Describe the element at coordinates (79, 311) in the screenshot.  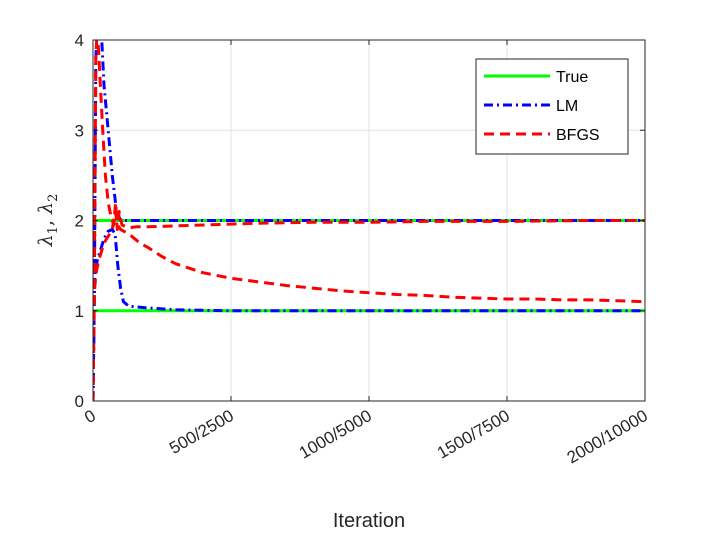
I see `y-tick-label: 1` at that location.